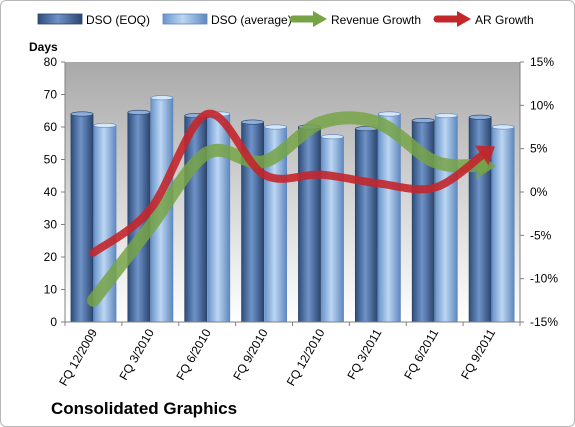  What do you see at coordinates (421, 354) in the screenshot?
I see `x-tick-label: FQ 6/2011` at bounding box center [421, 354].